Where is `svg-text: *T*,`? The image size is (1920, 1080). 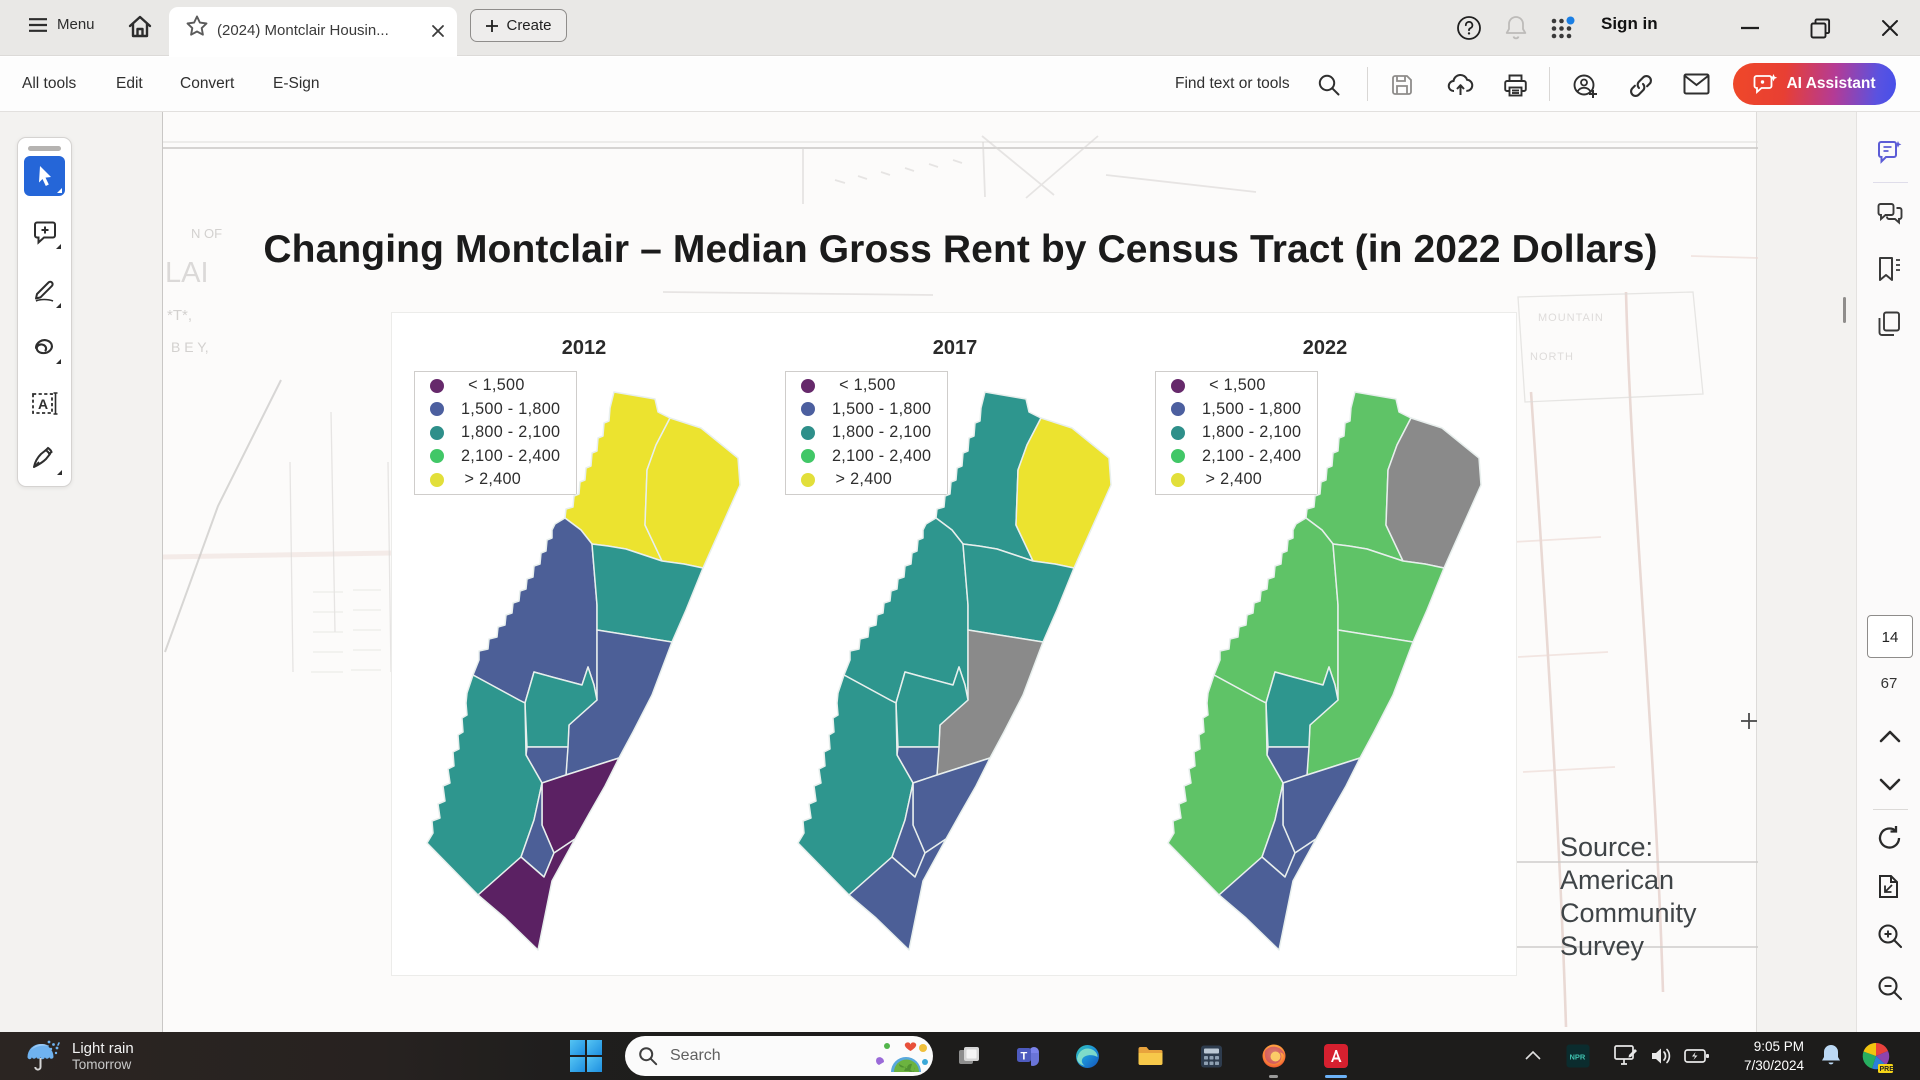
svg-text: *T*, is located at coordinates (179, 315).